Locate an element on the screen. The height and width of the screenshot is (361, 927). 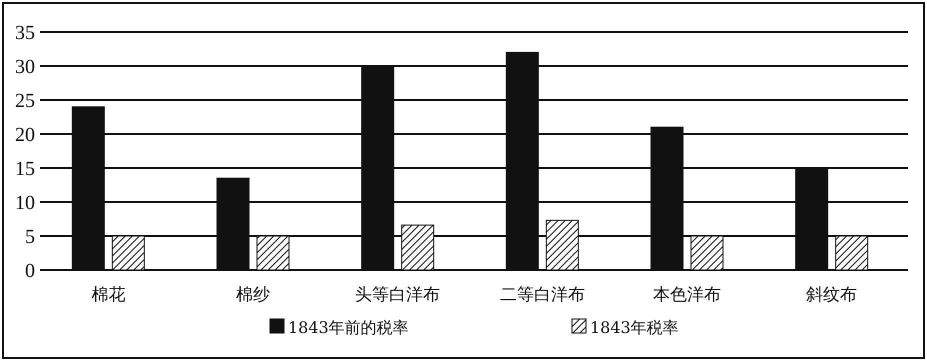
x-tick-label: 棉花 is located at coordinates (108, 295).